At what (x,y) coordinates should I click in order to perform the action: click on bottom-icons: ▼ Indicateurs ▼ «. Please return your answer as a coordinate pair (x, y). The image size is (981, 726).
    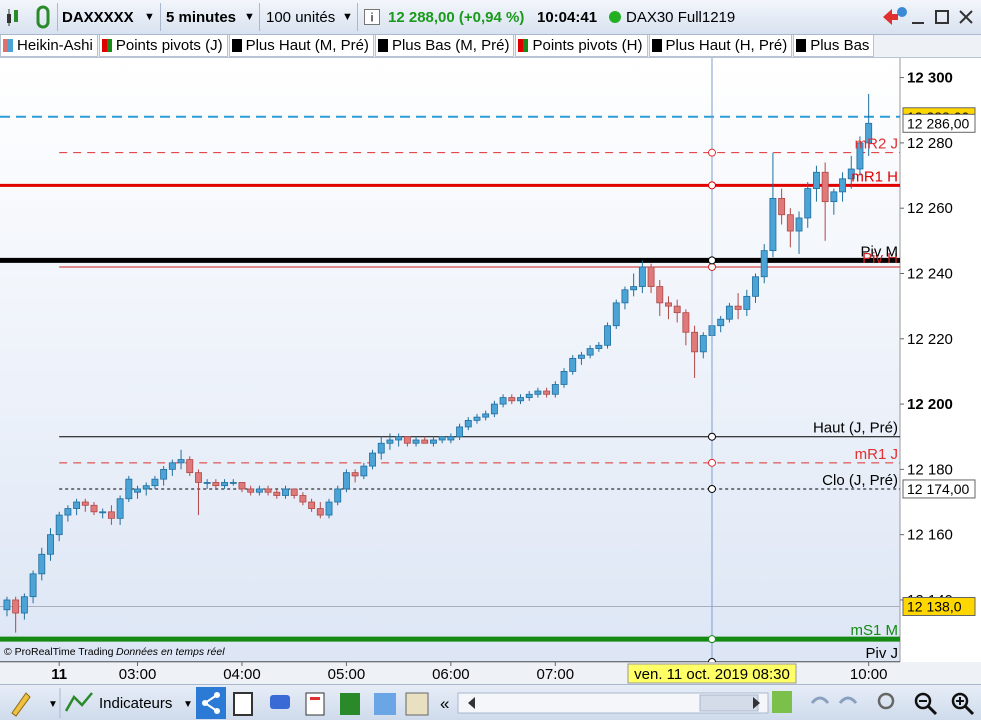
    Looking at the image, I should click on (490, 703).